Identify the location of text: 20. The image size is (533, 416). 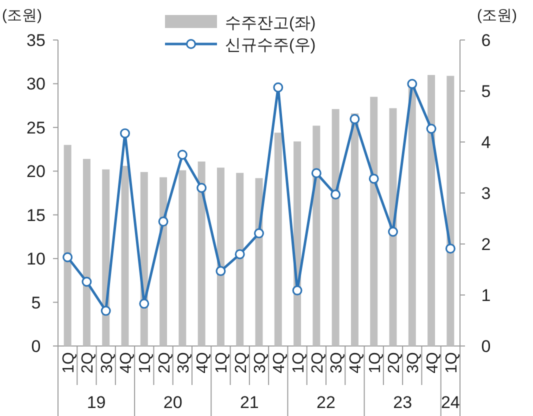
(172, 402).